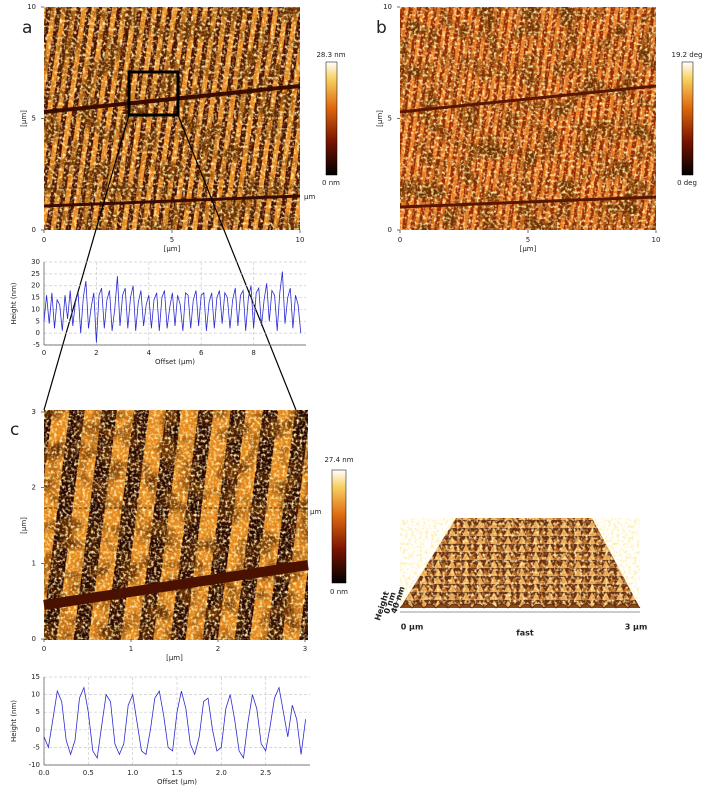 The width and height of the screenshot is (703, 789). What do you see at coordinates (330, 55) in the screenshot?
I see `colorbar-max: 28.3 nm` at bounding box center [330, 55].